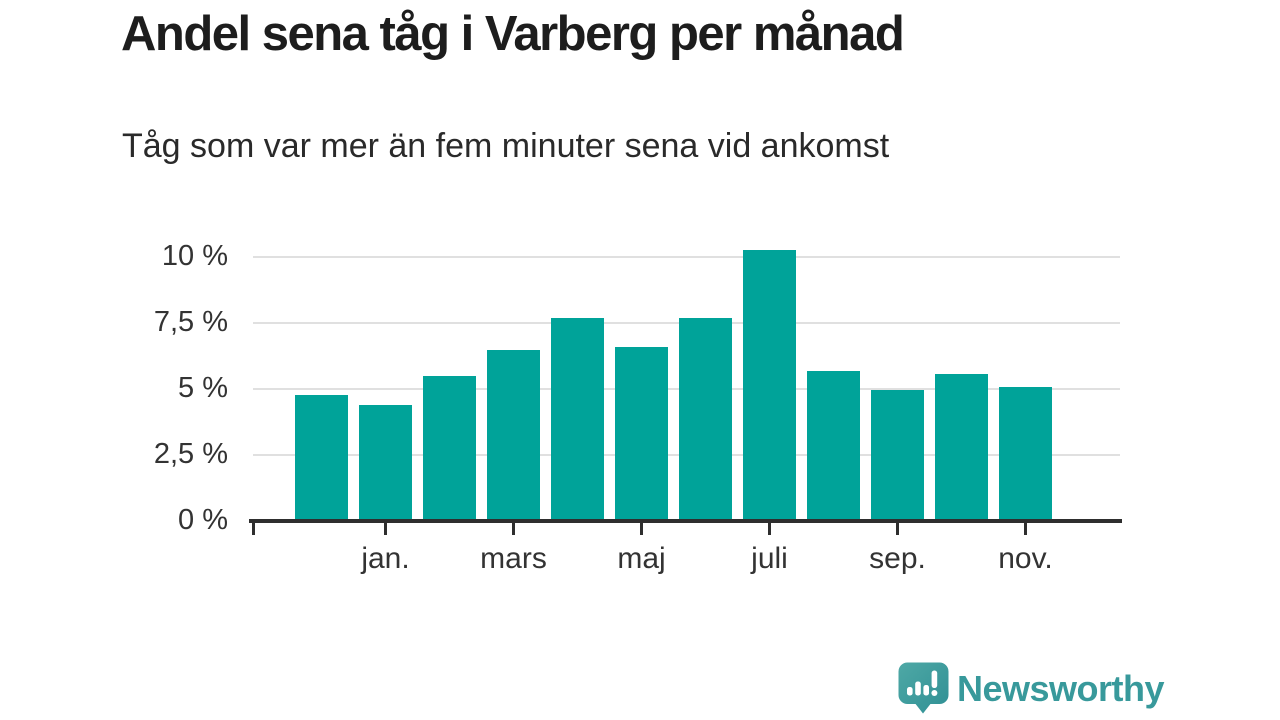 The width and height of the screenshot is (1280, 720). I want to click on x-axis-line, so click(685, 521).